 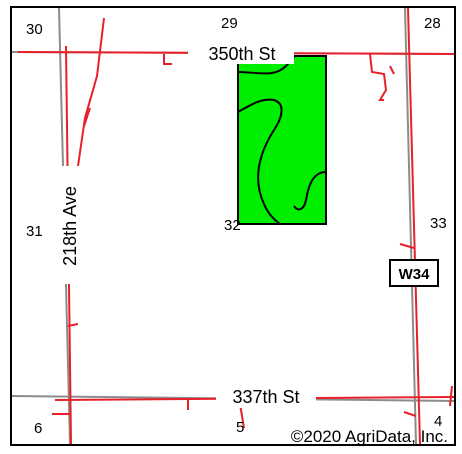 What do you see at coordinates (378, 77) in the screenshot?
I see `road-spur-ne` at bounding box center [378, 77].